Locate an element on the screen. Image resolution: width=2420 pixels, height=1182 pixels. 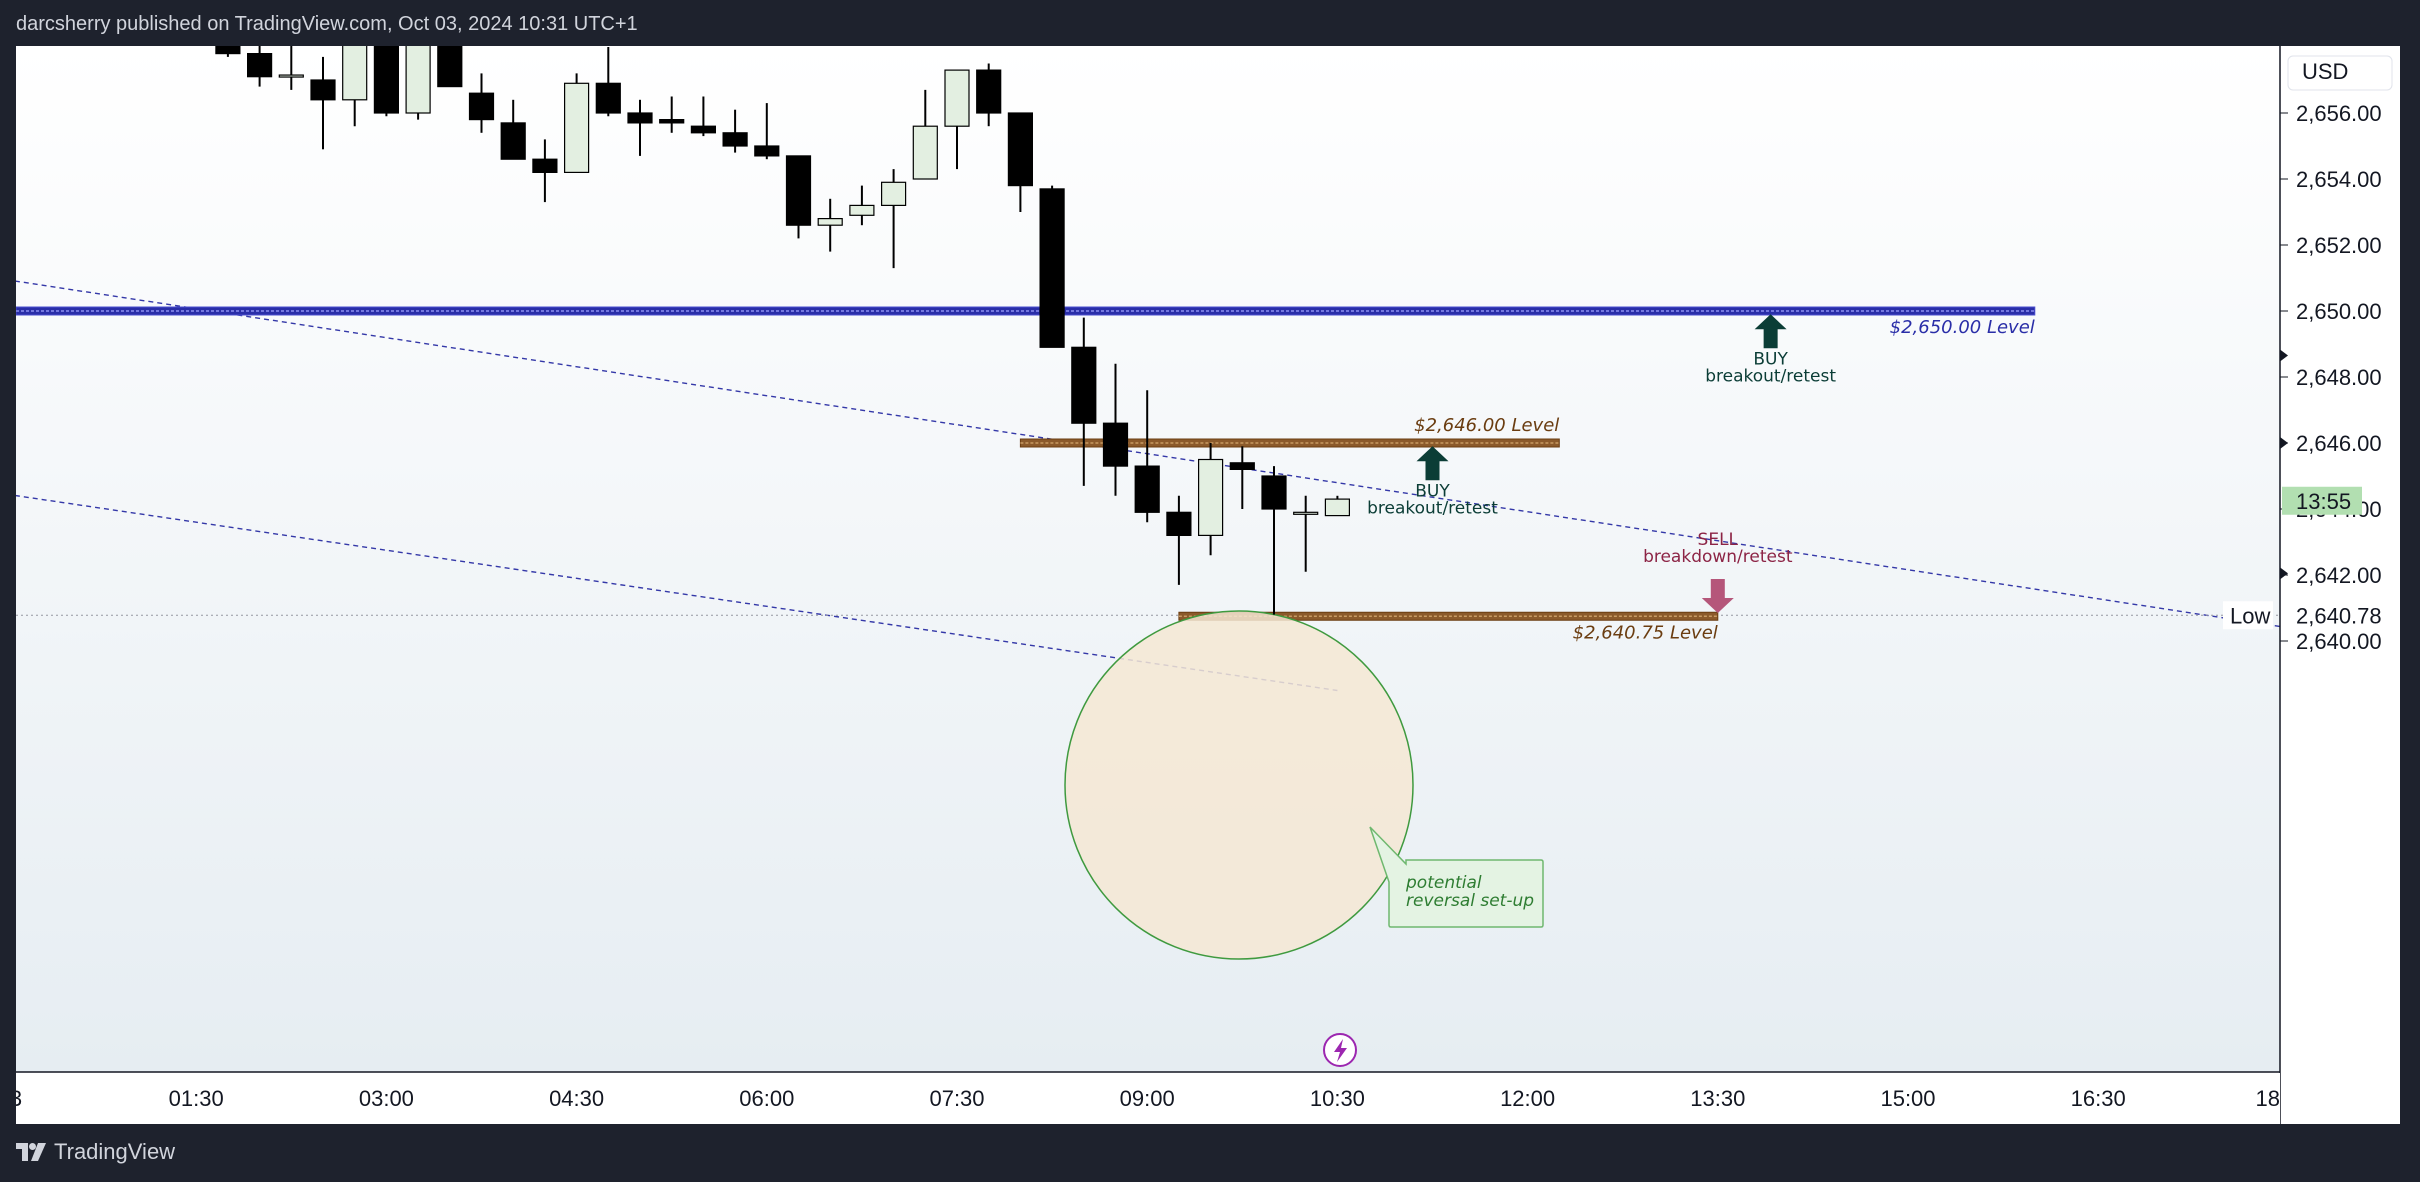
currency-button is located at coordinates (2340, 73).